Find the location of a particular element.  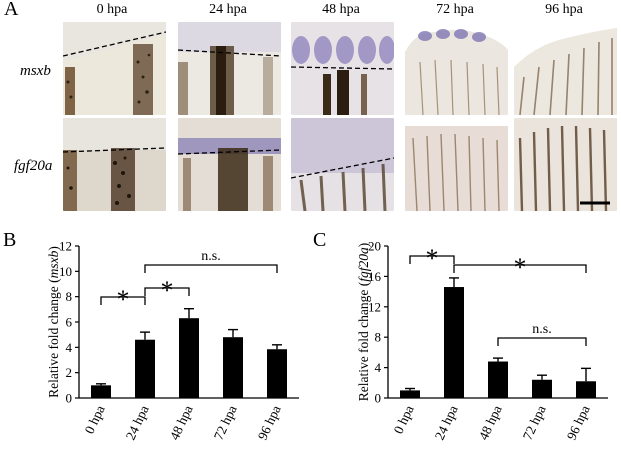

micrograph-msxb-72hpa is located at coordinates (456, 68).